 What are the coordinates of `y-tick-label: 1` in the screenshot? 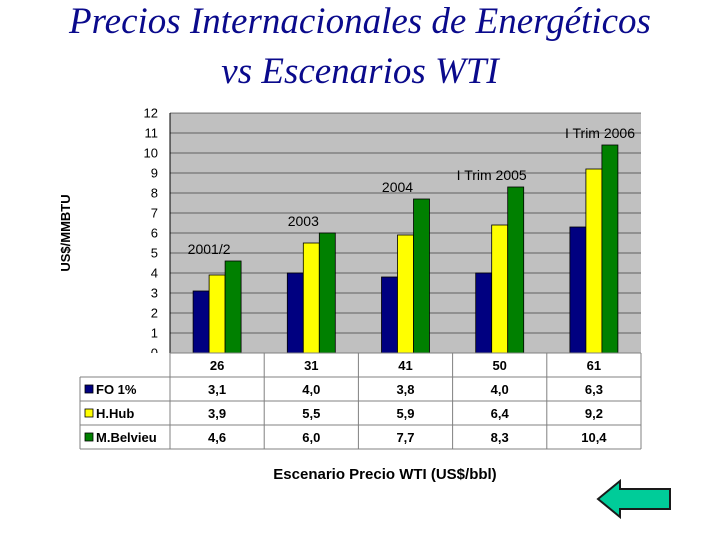 It's located at (154, 333).